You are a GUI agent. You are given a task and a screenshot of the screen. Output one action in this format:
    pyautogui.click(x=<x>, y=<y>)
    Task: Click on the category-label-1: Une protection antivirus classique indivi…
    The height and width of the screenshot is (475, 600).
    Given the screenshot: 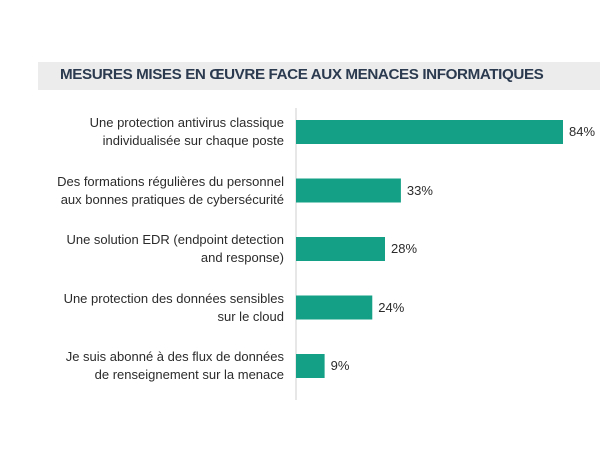 What is the action you would take?
    pyautogui.click(x=149, y=132)
    